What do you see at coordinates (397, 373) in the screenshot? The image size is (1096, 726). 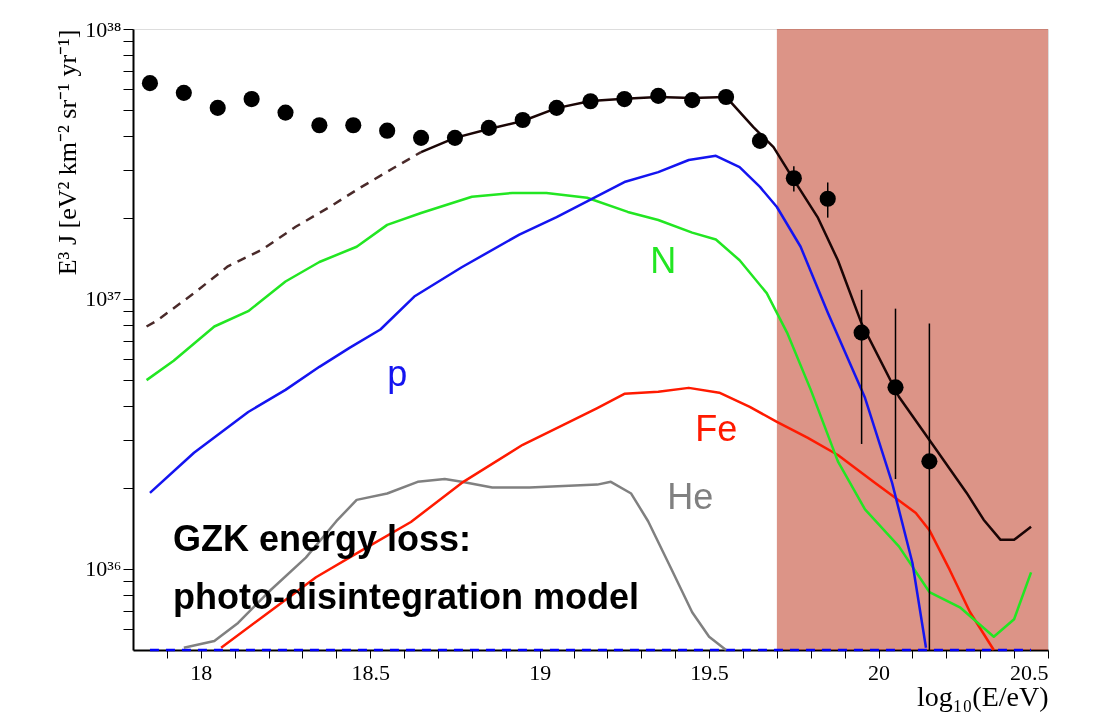 I see `series-label: p` at bounding box center [397, 373].